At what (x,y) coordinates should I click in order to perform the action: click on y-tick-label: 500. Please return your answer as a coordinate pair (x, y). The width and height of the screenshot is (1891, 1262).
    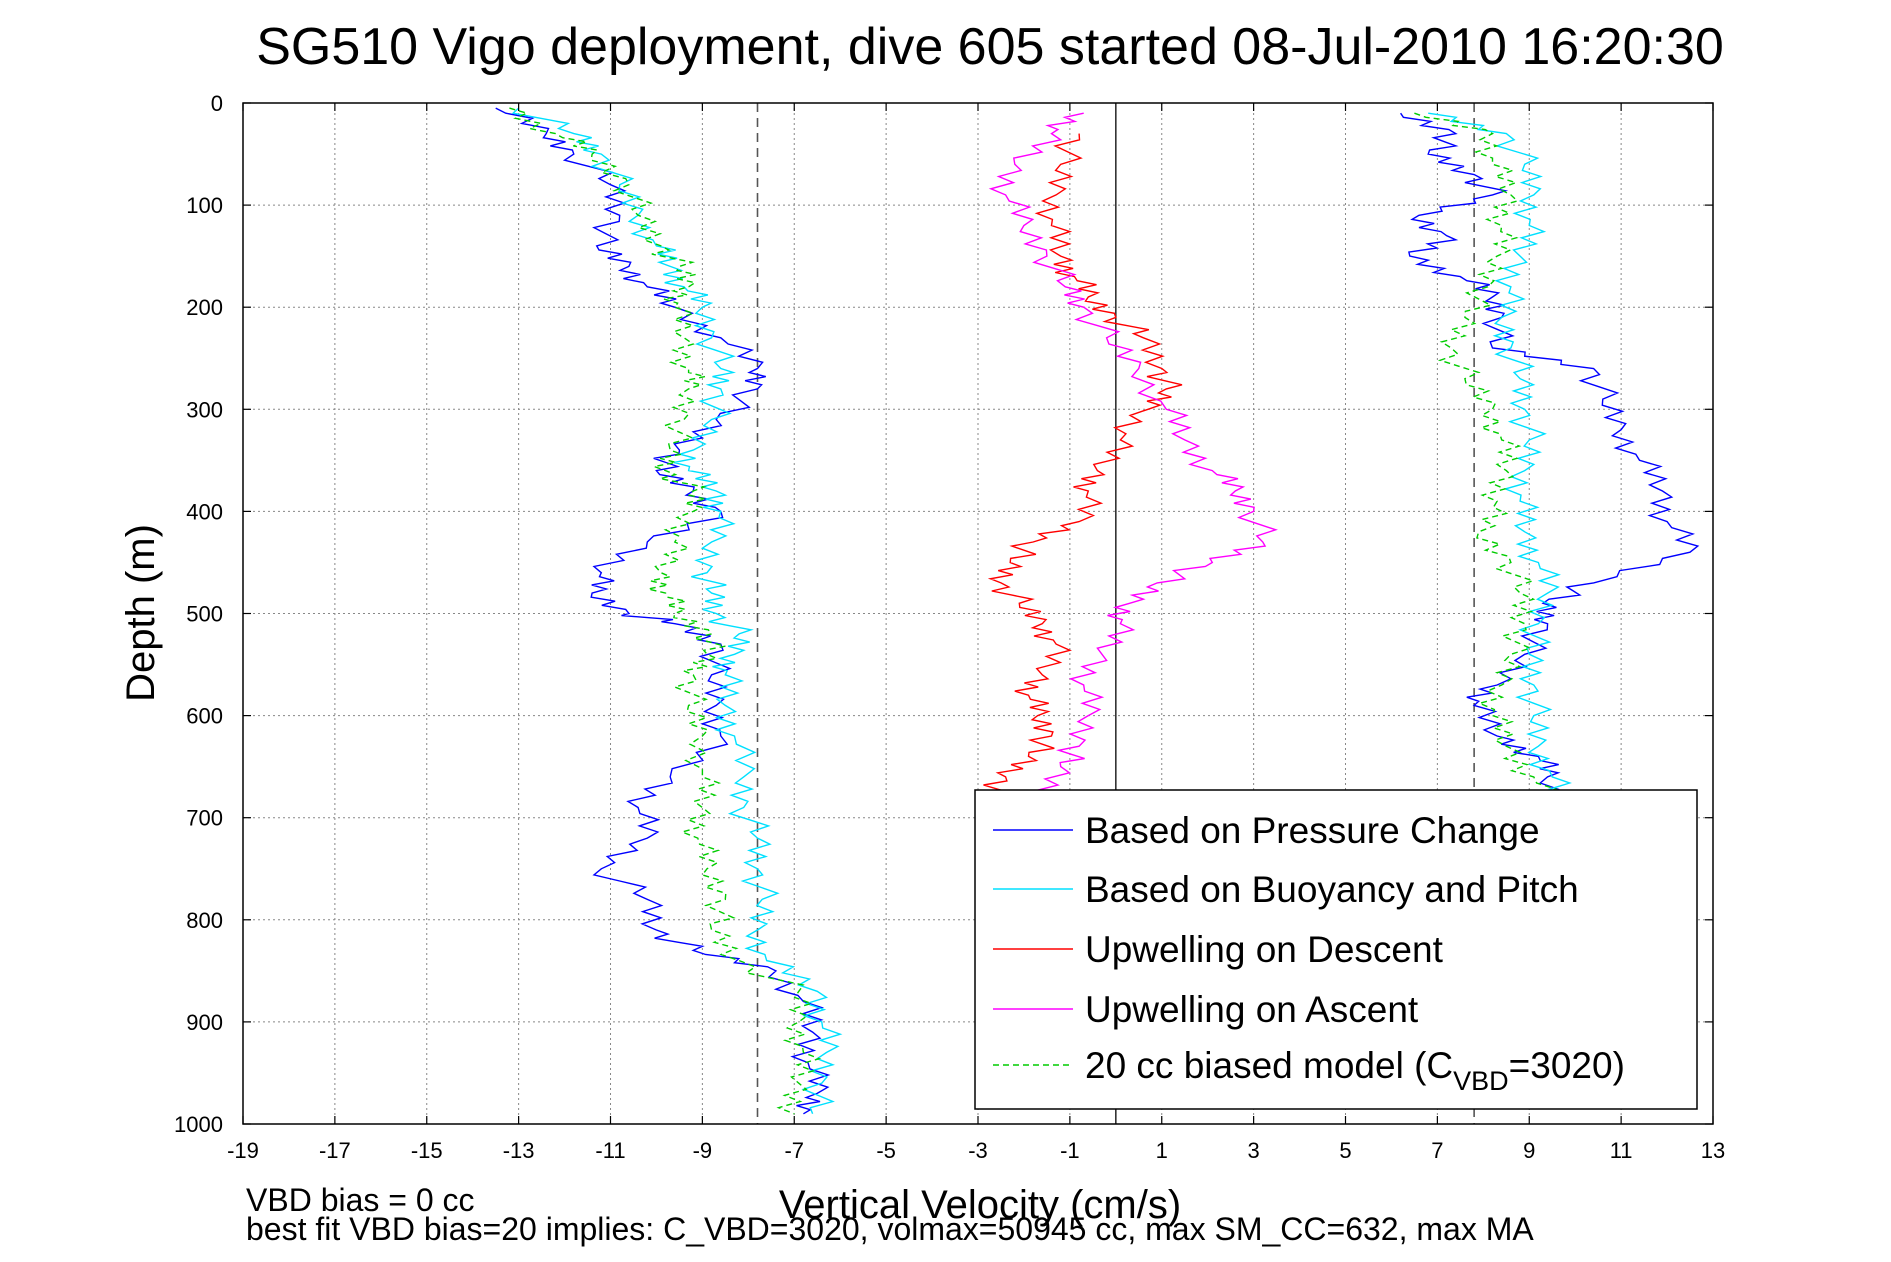
    Looking at the image, I should click on (204, 614).